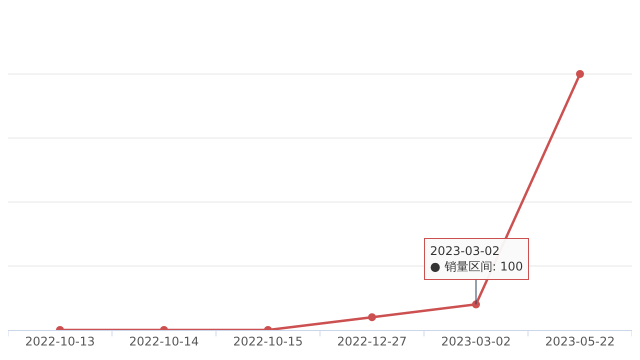 The height and width of the screenshot is (360, 640). What do you see at coordinates (268, 341) in the screenshot?
I see `x-tick-label: 2022-10-15` at bounding box center [268, 341].